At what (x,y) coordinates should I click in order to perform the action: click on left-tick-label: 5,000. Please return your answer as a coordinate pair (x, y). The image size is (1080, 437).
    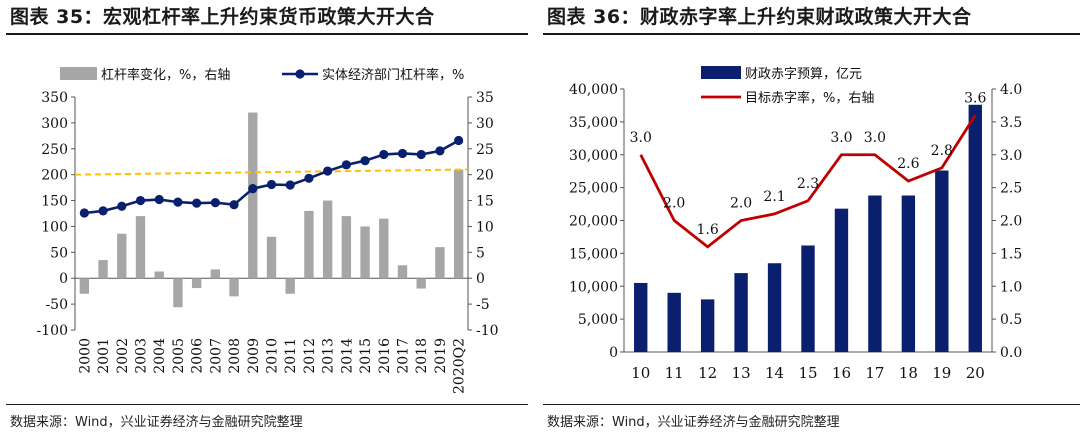
    Looking at the image, I should click on (598, 320).